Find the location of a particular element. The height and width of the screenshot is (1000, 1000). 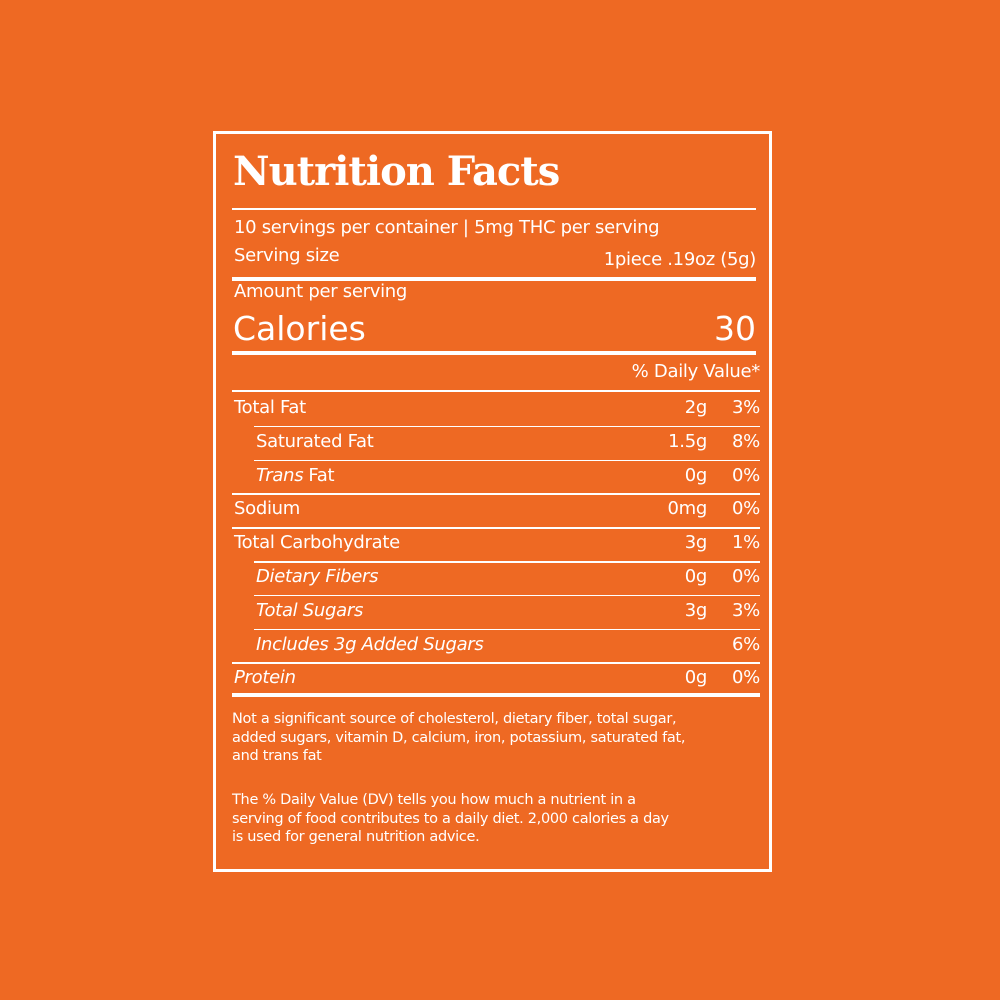

title: Nutrition Facts is located at coordinates (396, 171).